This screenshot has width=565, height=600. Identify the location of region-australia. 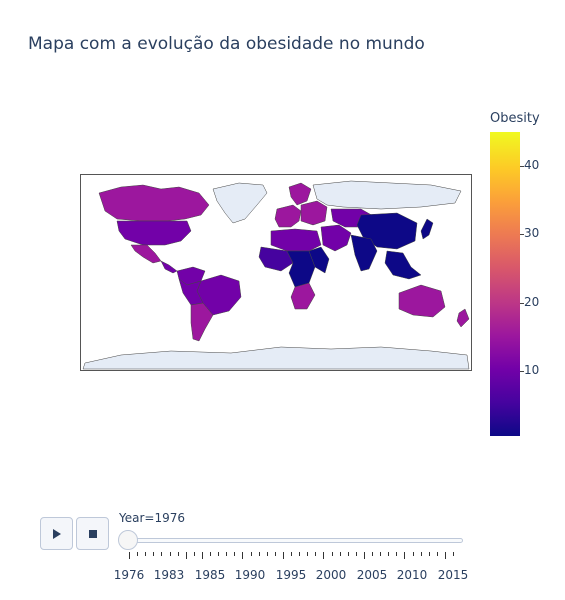
(422, 301).